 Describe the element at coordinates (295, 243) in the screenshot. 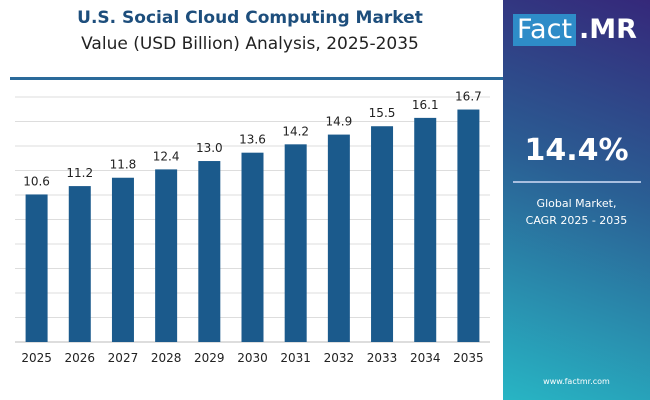

I see `bar-2031` at that location.